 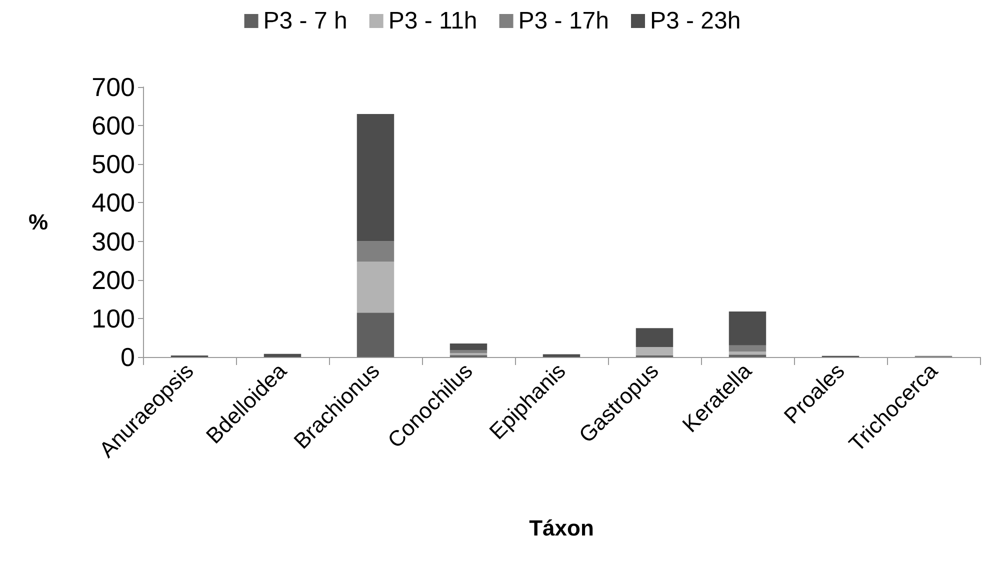 I want to click on legend-label: P3 - 11h, so click(x=433, y=21).